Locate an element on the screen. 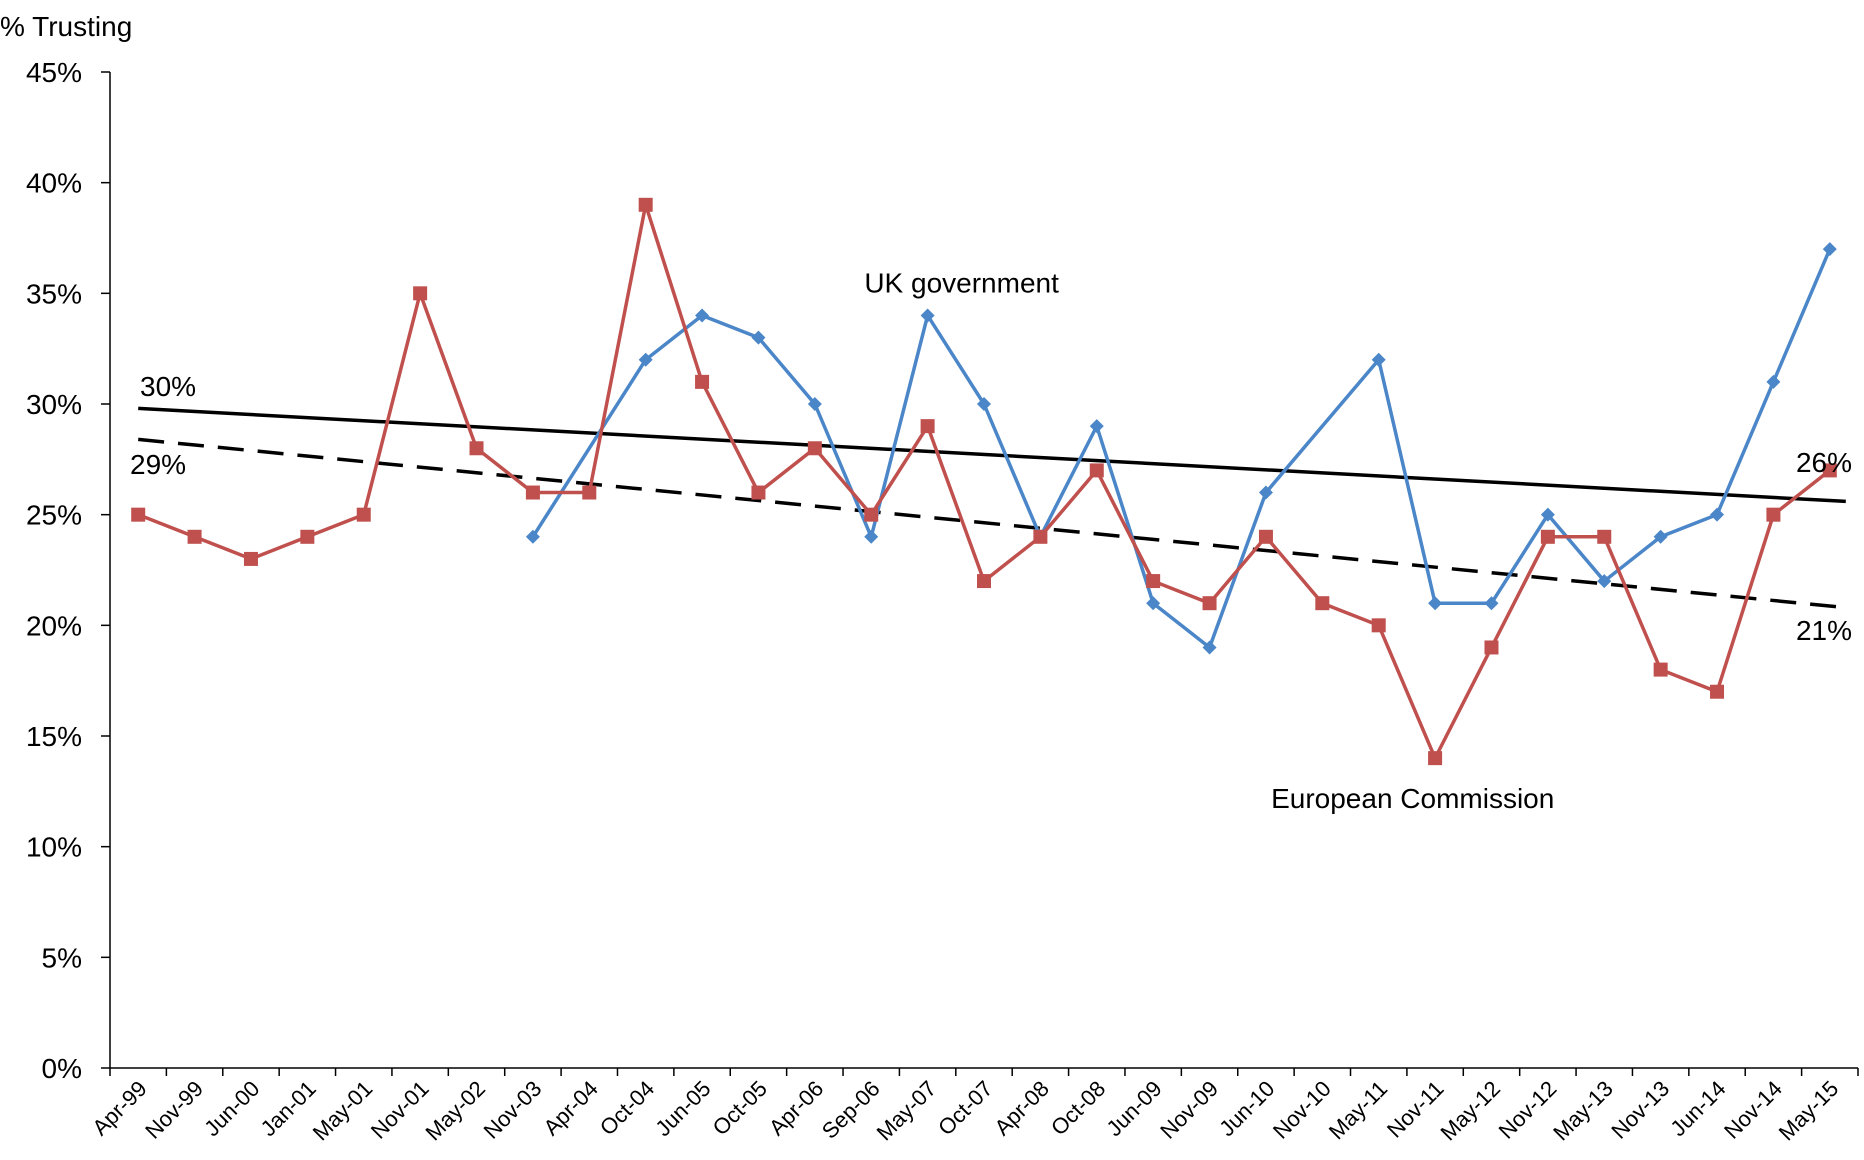 This screenshot has height=1160, width=1864. x-tick-label: Jun-05 is located at coordinates (682, 1108).